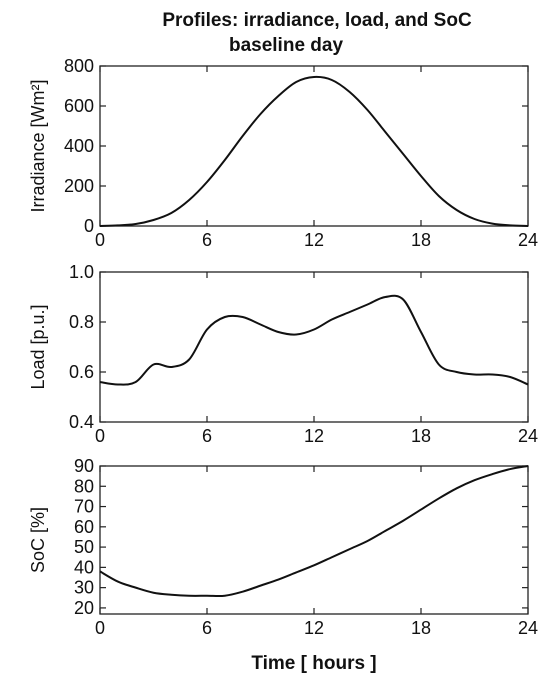  What do you see at coordinates (314, 240) in the screenshot?
I see `irradiance-x-tick-label: 12` at bounding box center [314, 240].